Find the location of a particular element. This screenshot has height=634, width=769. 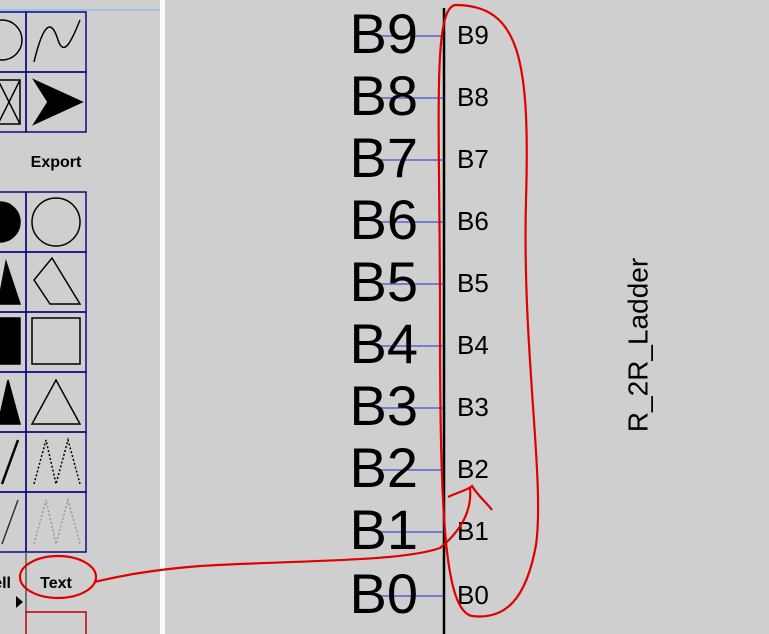

net-label: B3 is located at coordinates (384, 405).